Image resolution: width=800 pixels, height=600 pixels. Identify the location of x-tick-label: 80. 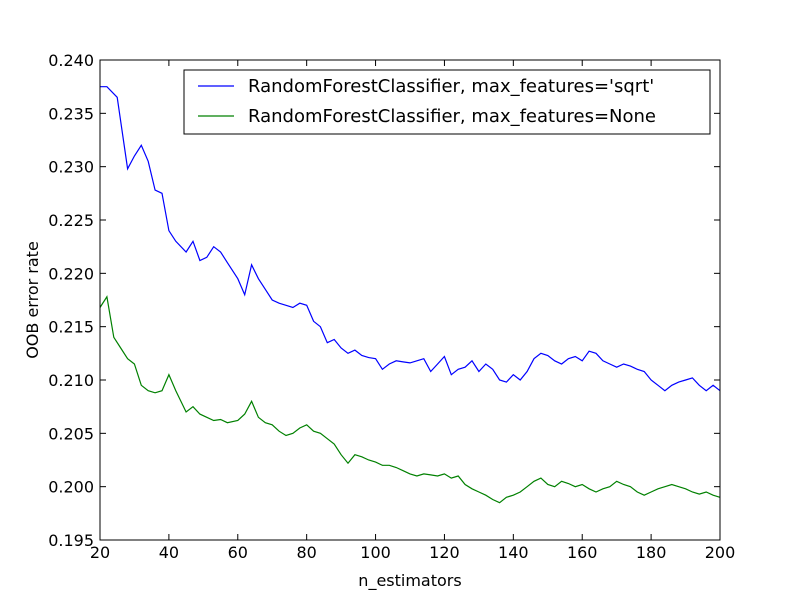
(306, 552).